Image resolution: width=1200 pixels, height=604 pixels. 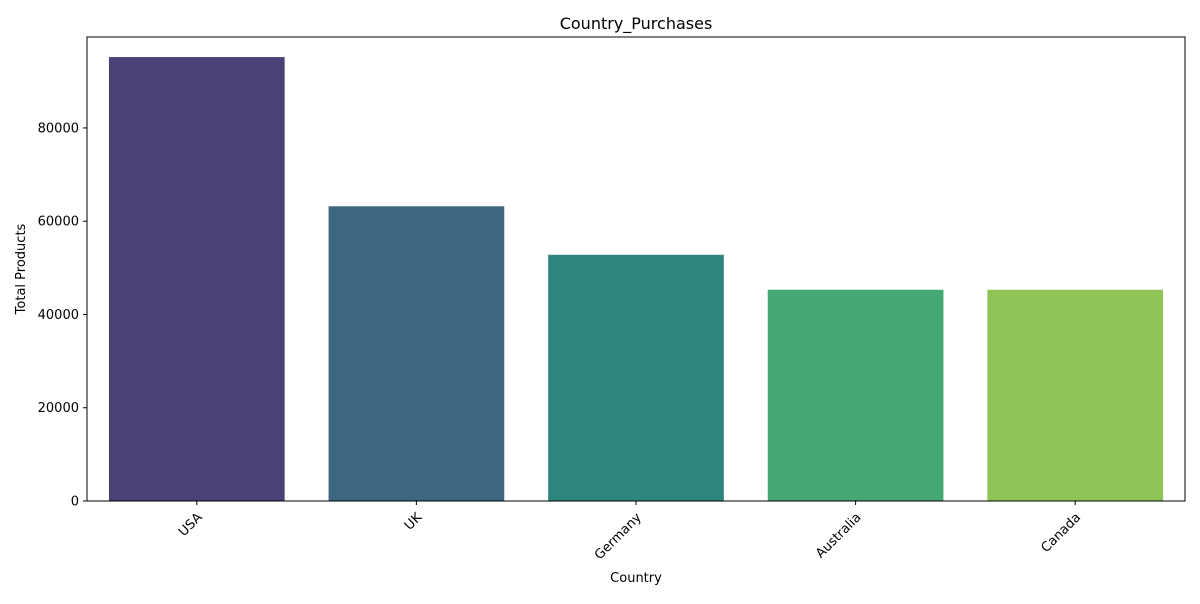 I want to click on bar-uk, so click(x=416, y=354).